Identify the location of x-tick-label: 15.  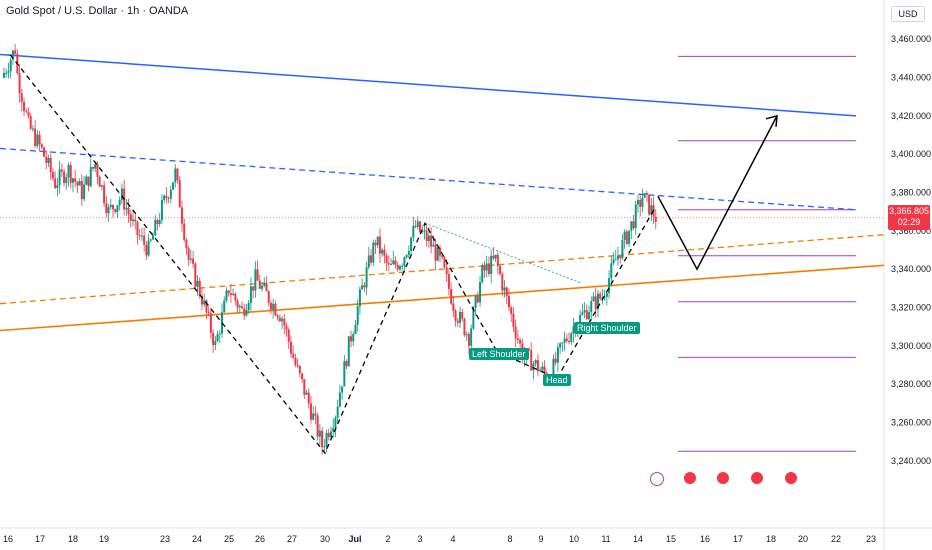
(671, 539).